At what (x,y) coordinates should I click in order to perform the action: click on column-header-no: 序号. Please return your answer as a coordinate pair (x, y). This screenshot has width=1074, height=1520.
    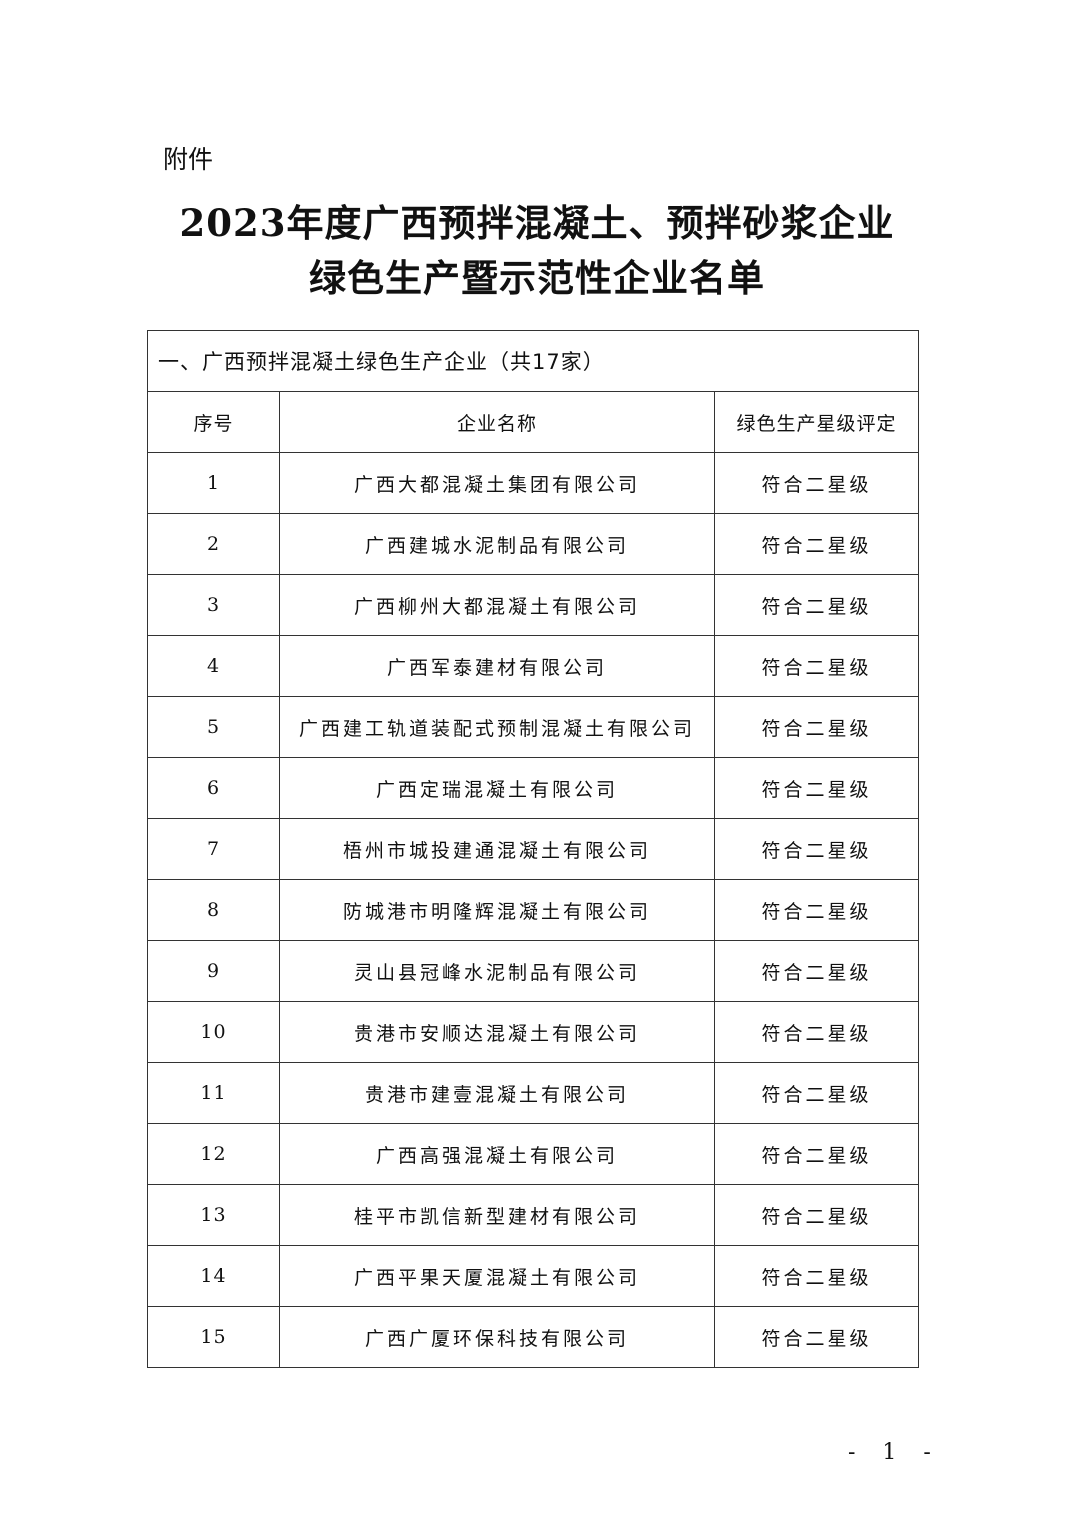
    Looking at the image, I should click on (213, 422).